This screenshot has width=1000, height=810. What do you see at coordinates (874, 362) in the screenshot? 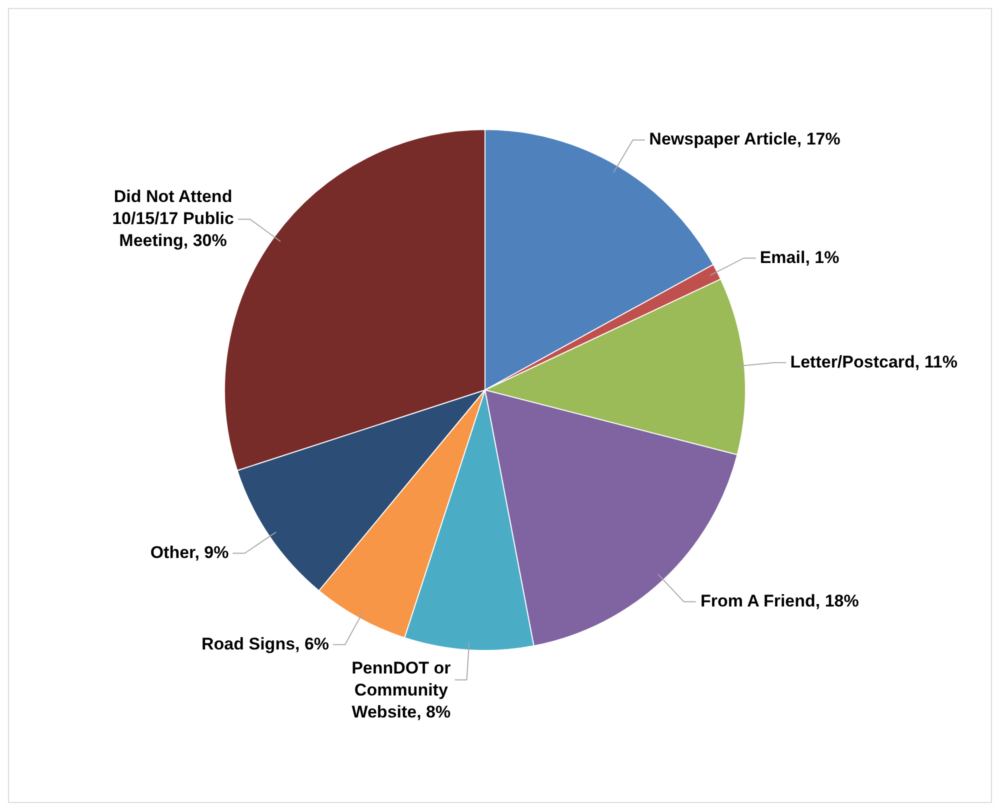
I see `slice-label: Letter/Postcard, 11%` at bounding box center [874, 362].